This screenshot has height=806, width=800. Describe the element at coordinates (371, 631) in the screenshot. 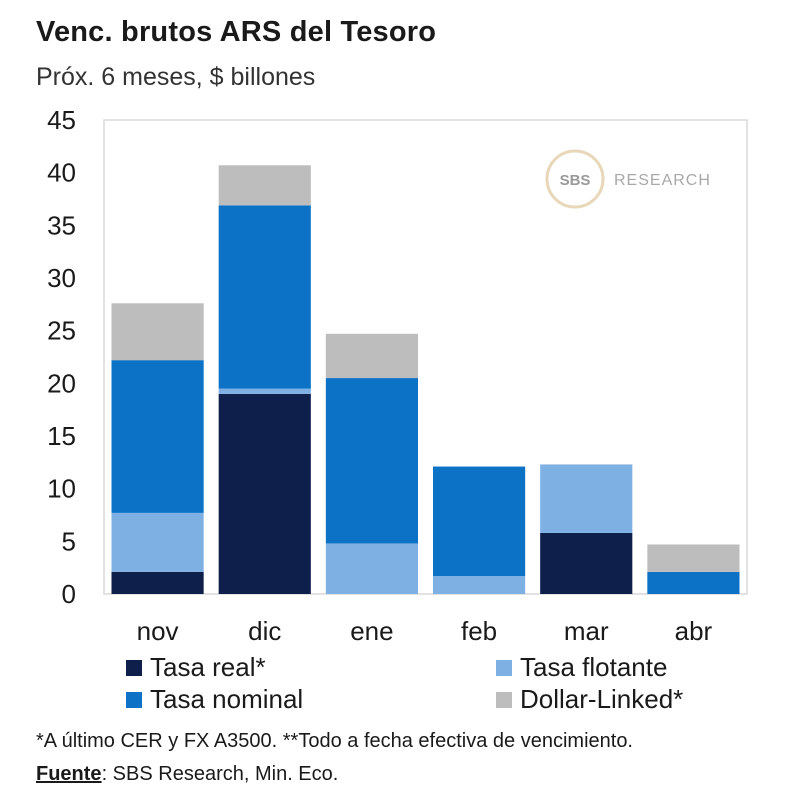

I see `x-tick-label: ene` at that location.